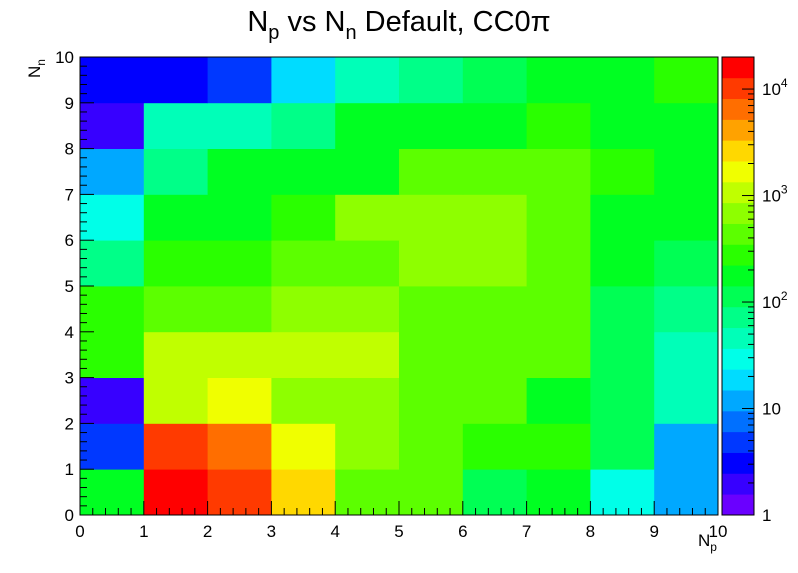  Describe the element at coordinates (69, 286) in the screenshot. I see `y-tick-label: 5` at that location.